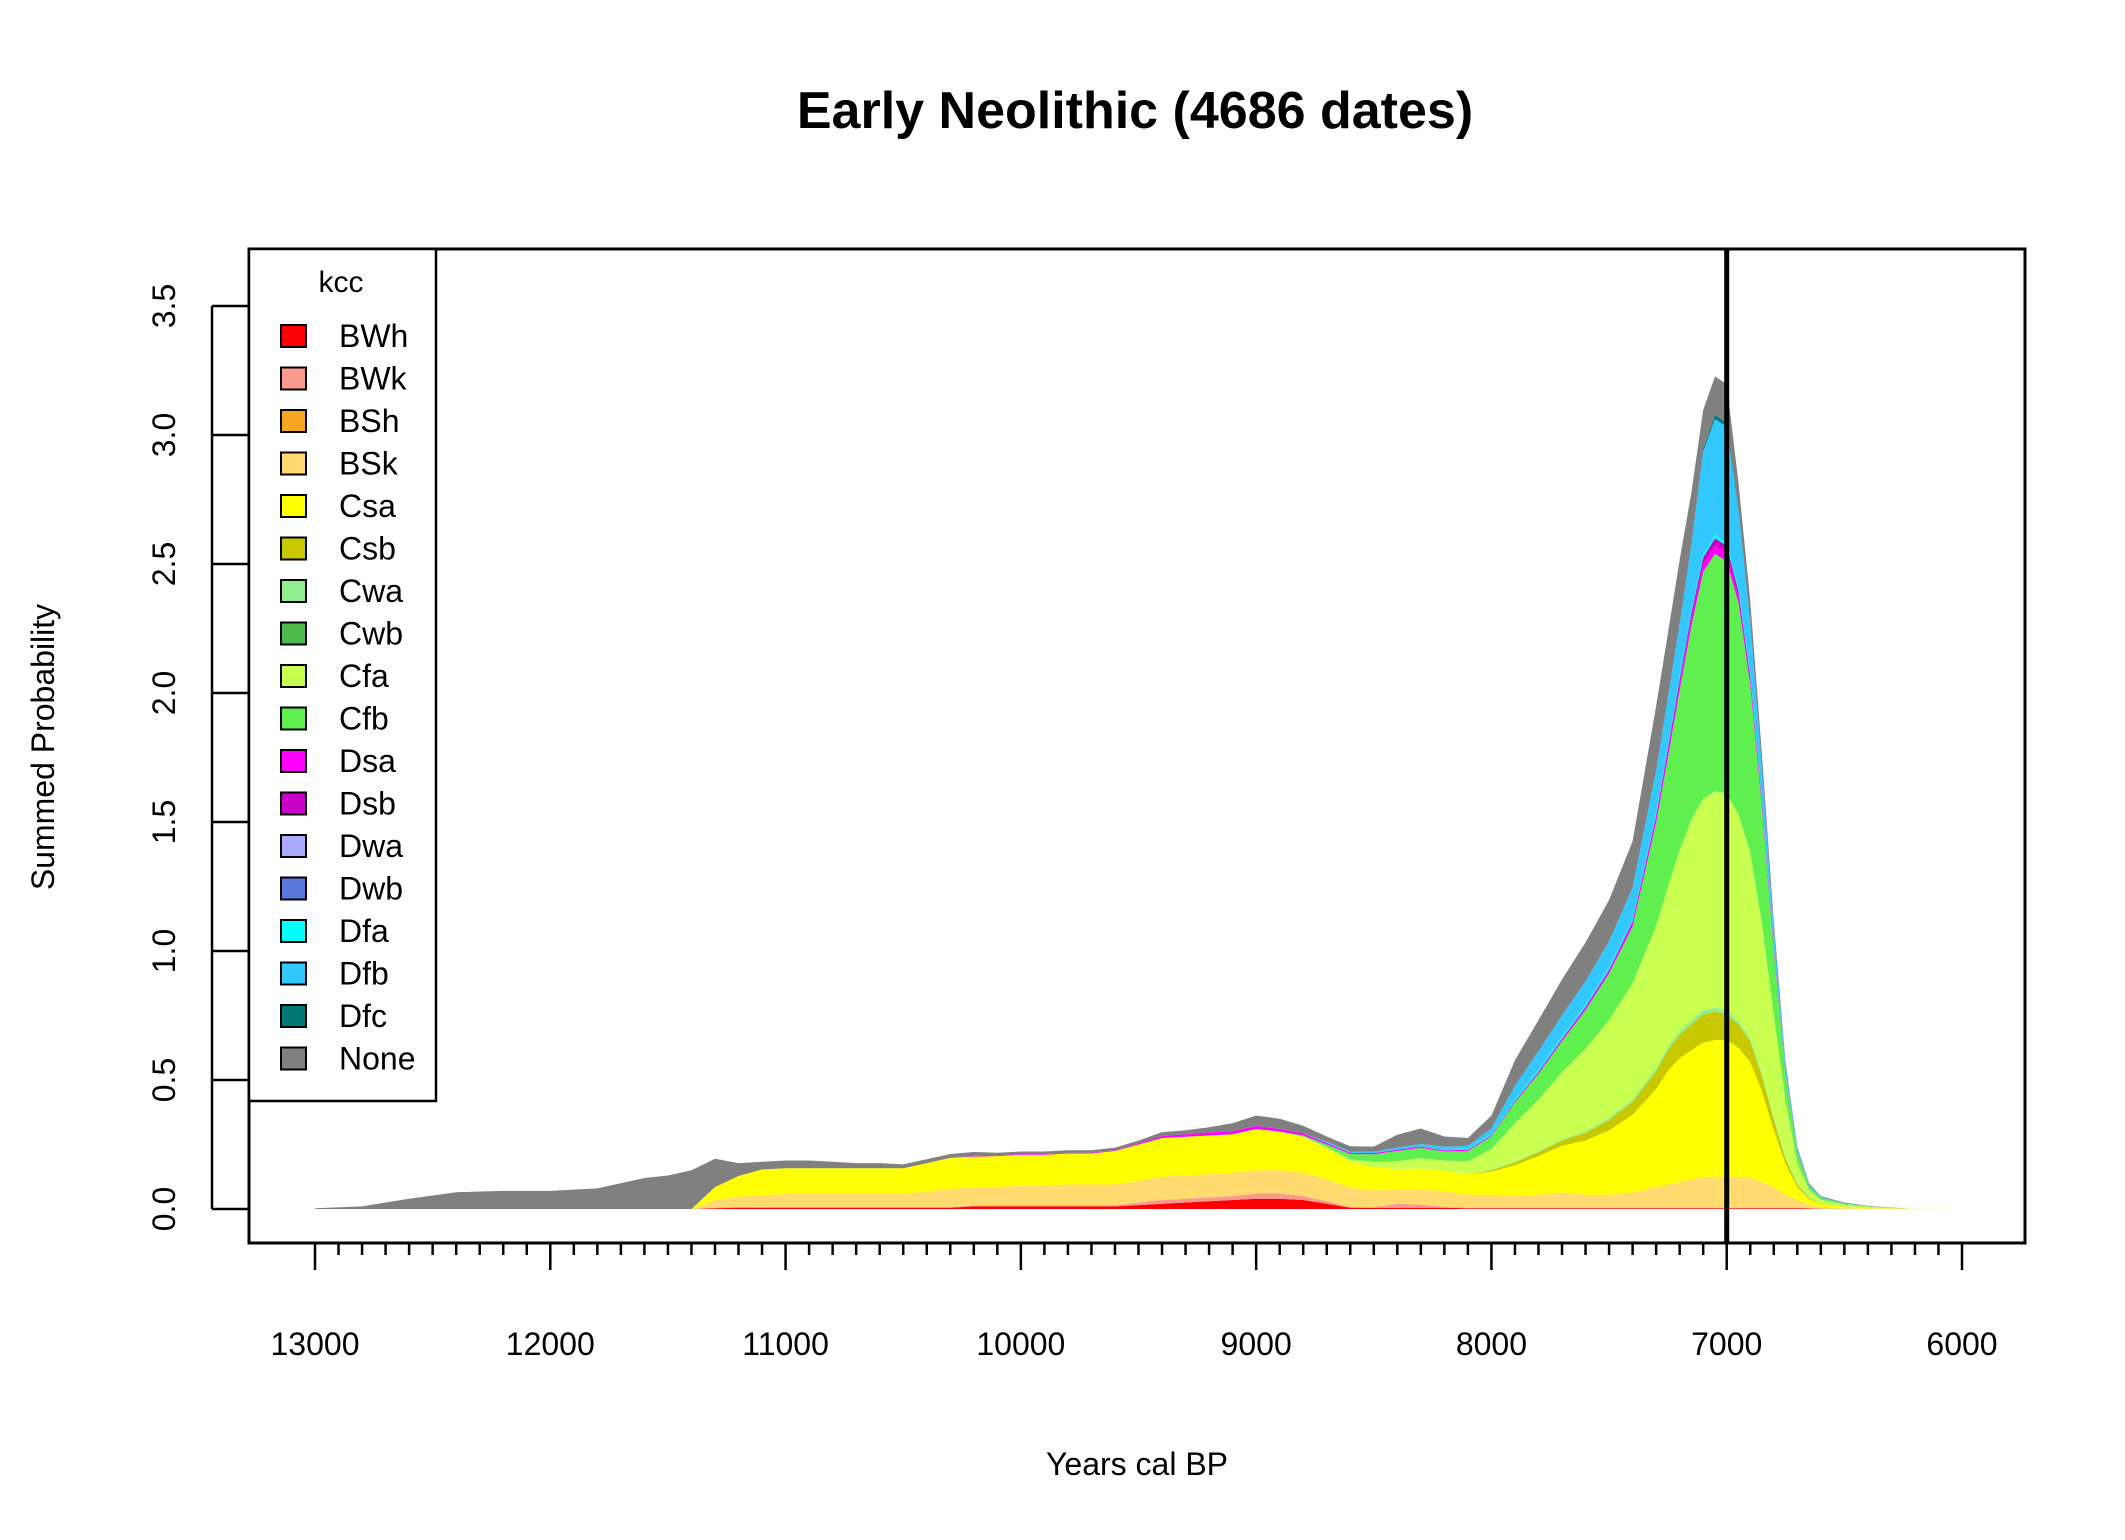  What do you see at coordinates (293, 761) in the screenshot?
I see `legend-swatch-dsa` at bounding box center [293, 761].